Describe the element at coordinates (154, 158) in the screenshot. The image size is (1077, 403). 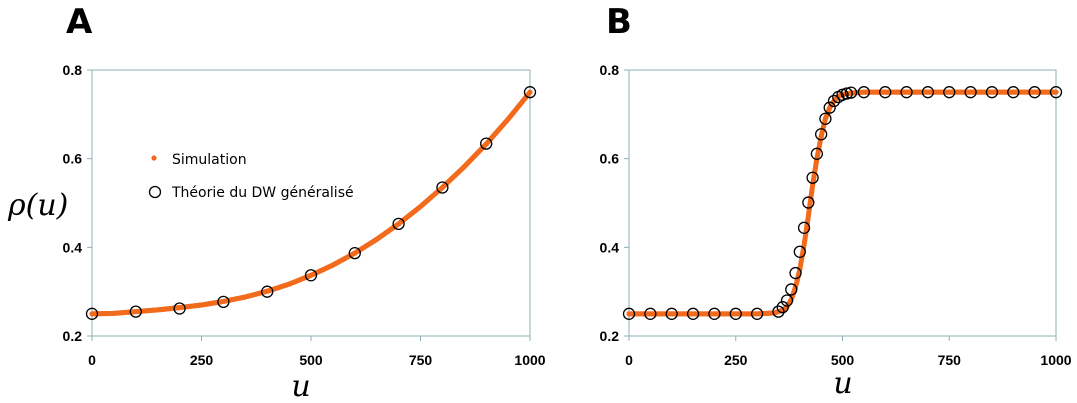
I see `legend-simulation-marker` at that location.